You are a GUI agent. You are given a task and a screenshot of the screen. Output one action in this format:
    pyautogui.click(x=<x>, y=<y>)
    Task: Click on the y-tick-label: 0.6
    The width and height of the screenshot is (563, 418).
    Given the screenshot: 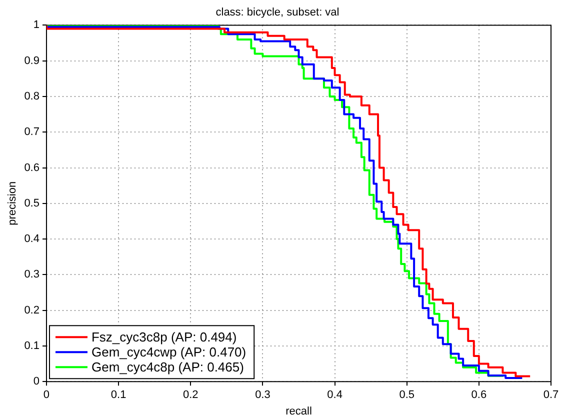 What is the action you would take?
    pyautogui.click(x=32, y=168)
    